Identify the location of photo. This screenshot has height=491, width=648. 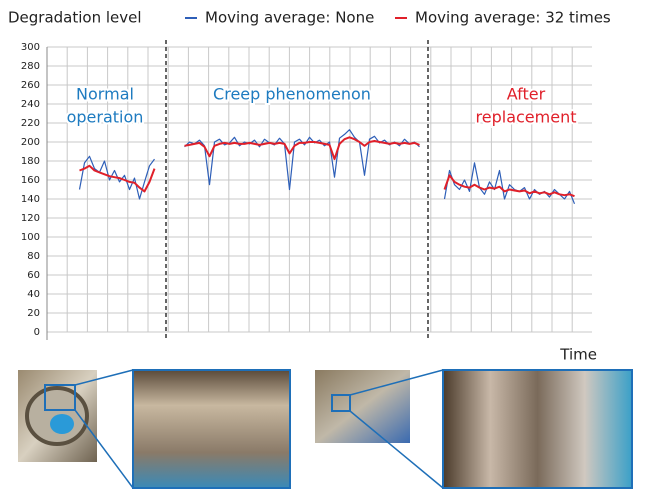
(362, 406).